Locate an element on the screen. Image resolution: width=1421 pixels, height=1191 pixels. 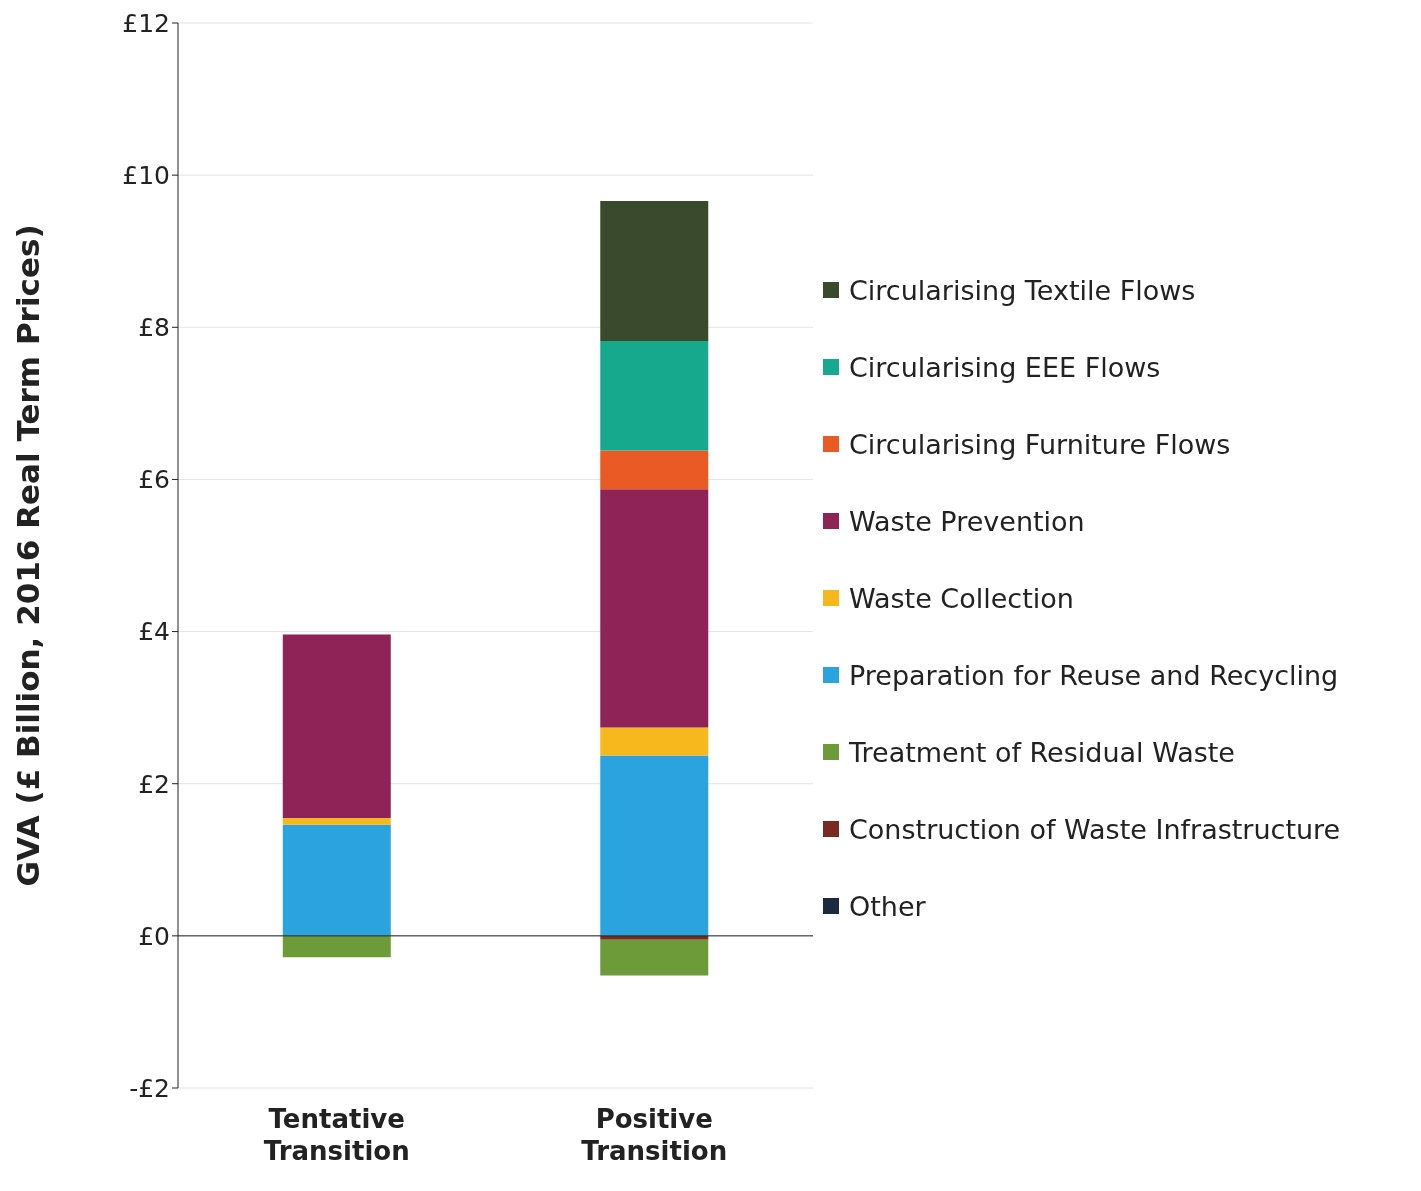
y-tick-label: £2 is located at coordinates (154, 784).